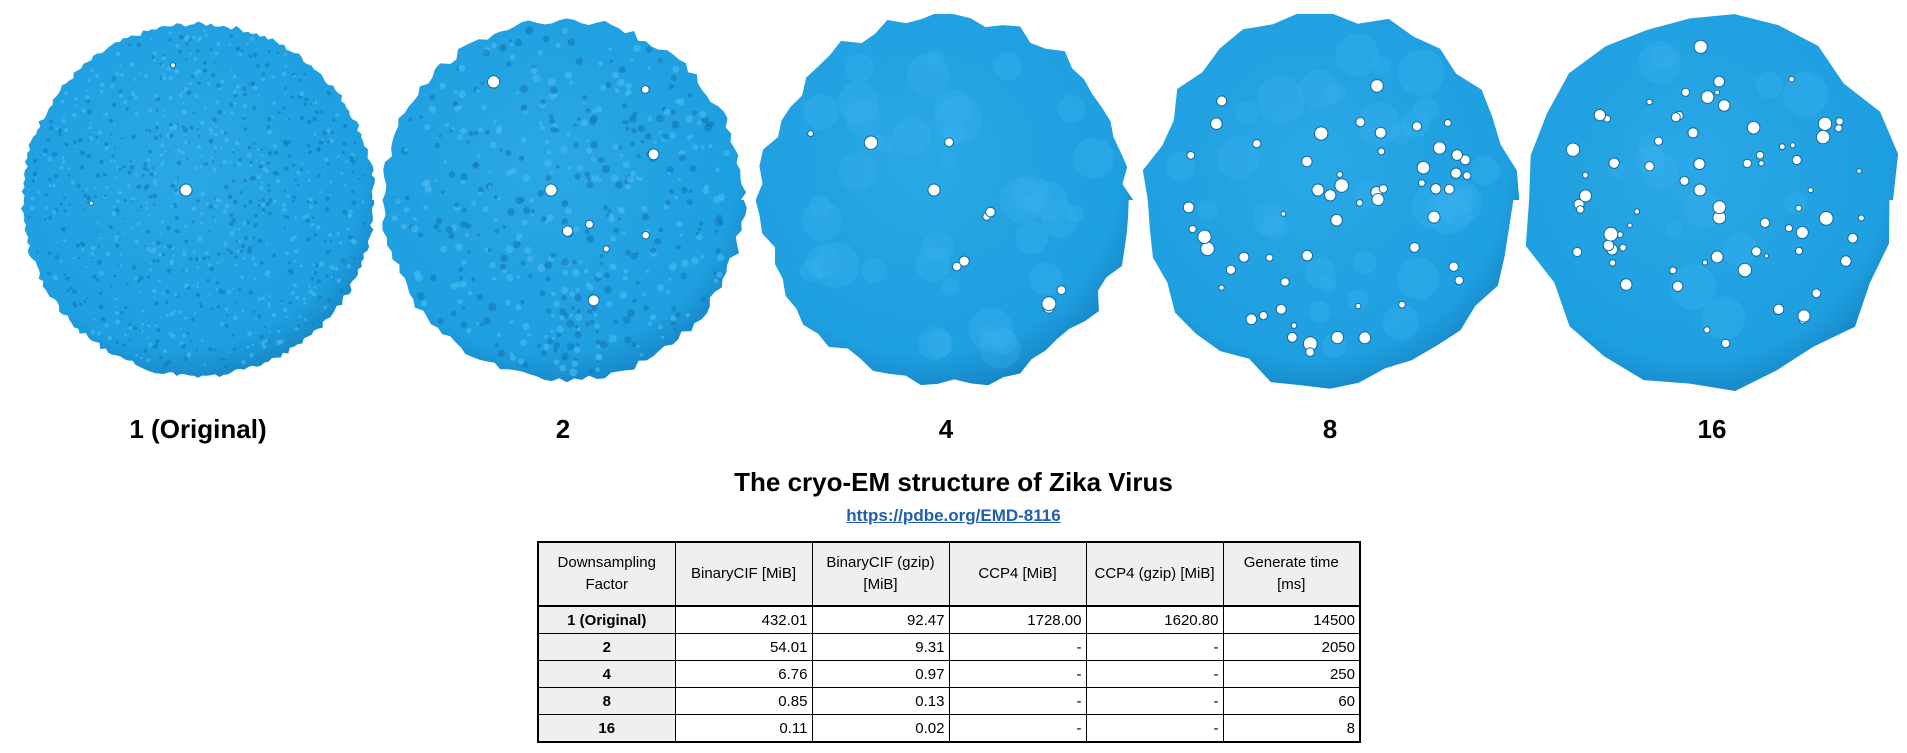  What do you see at coordinates (880, 562) in the screenshot?
I see `column-header-text: BinaryCIF (gzip)` at bounding box center [880, 562].